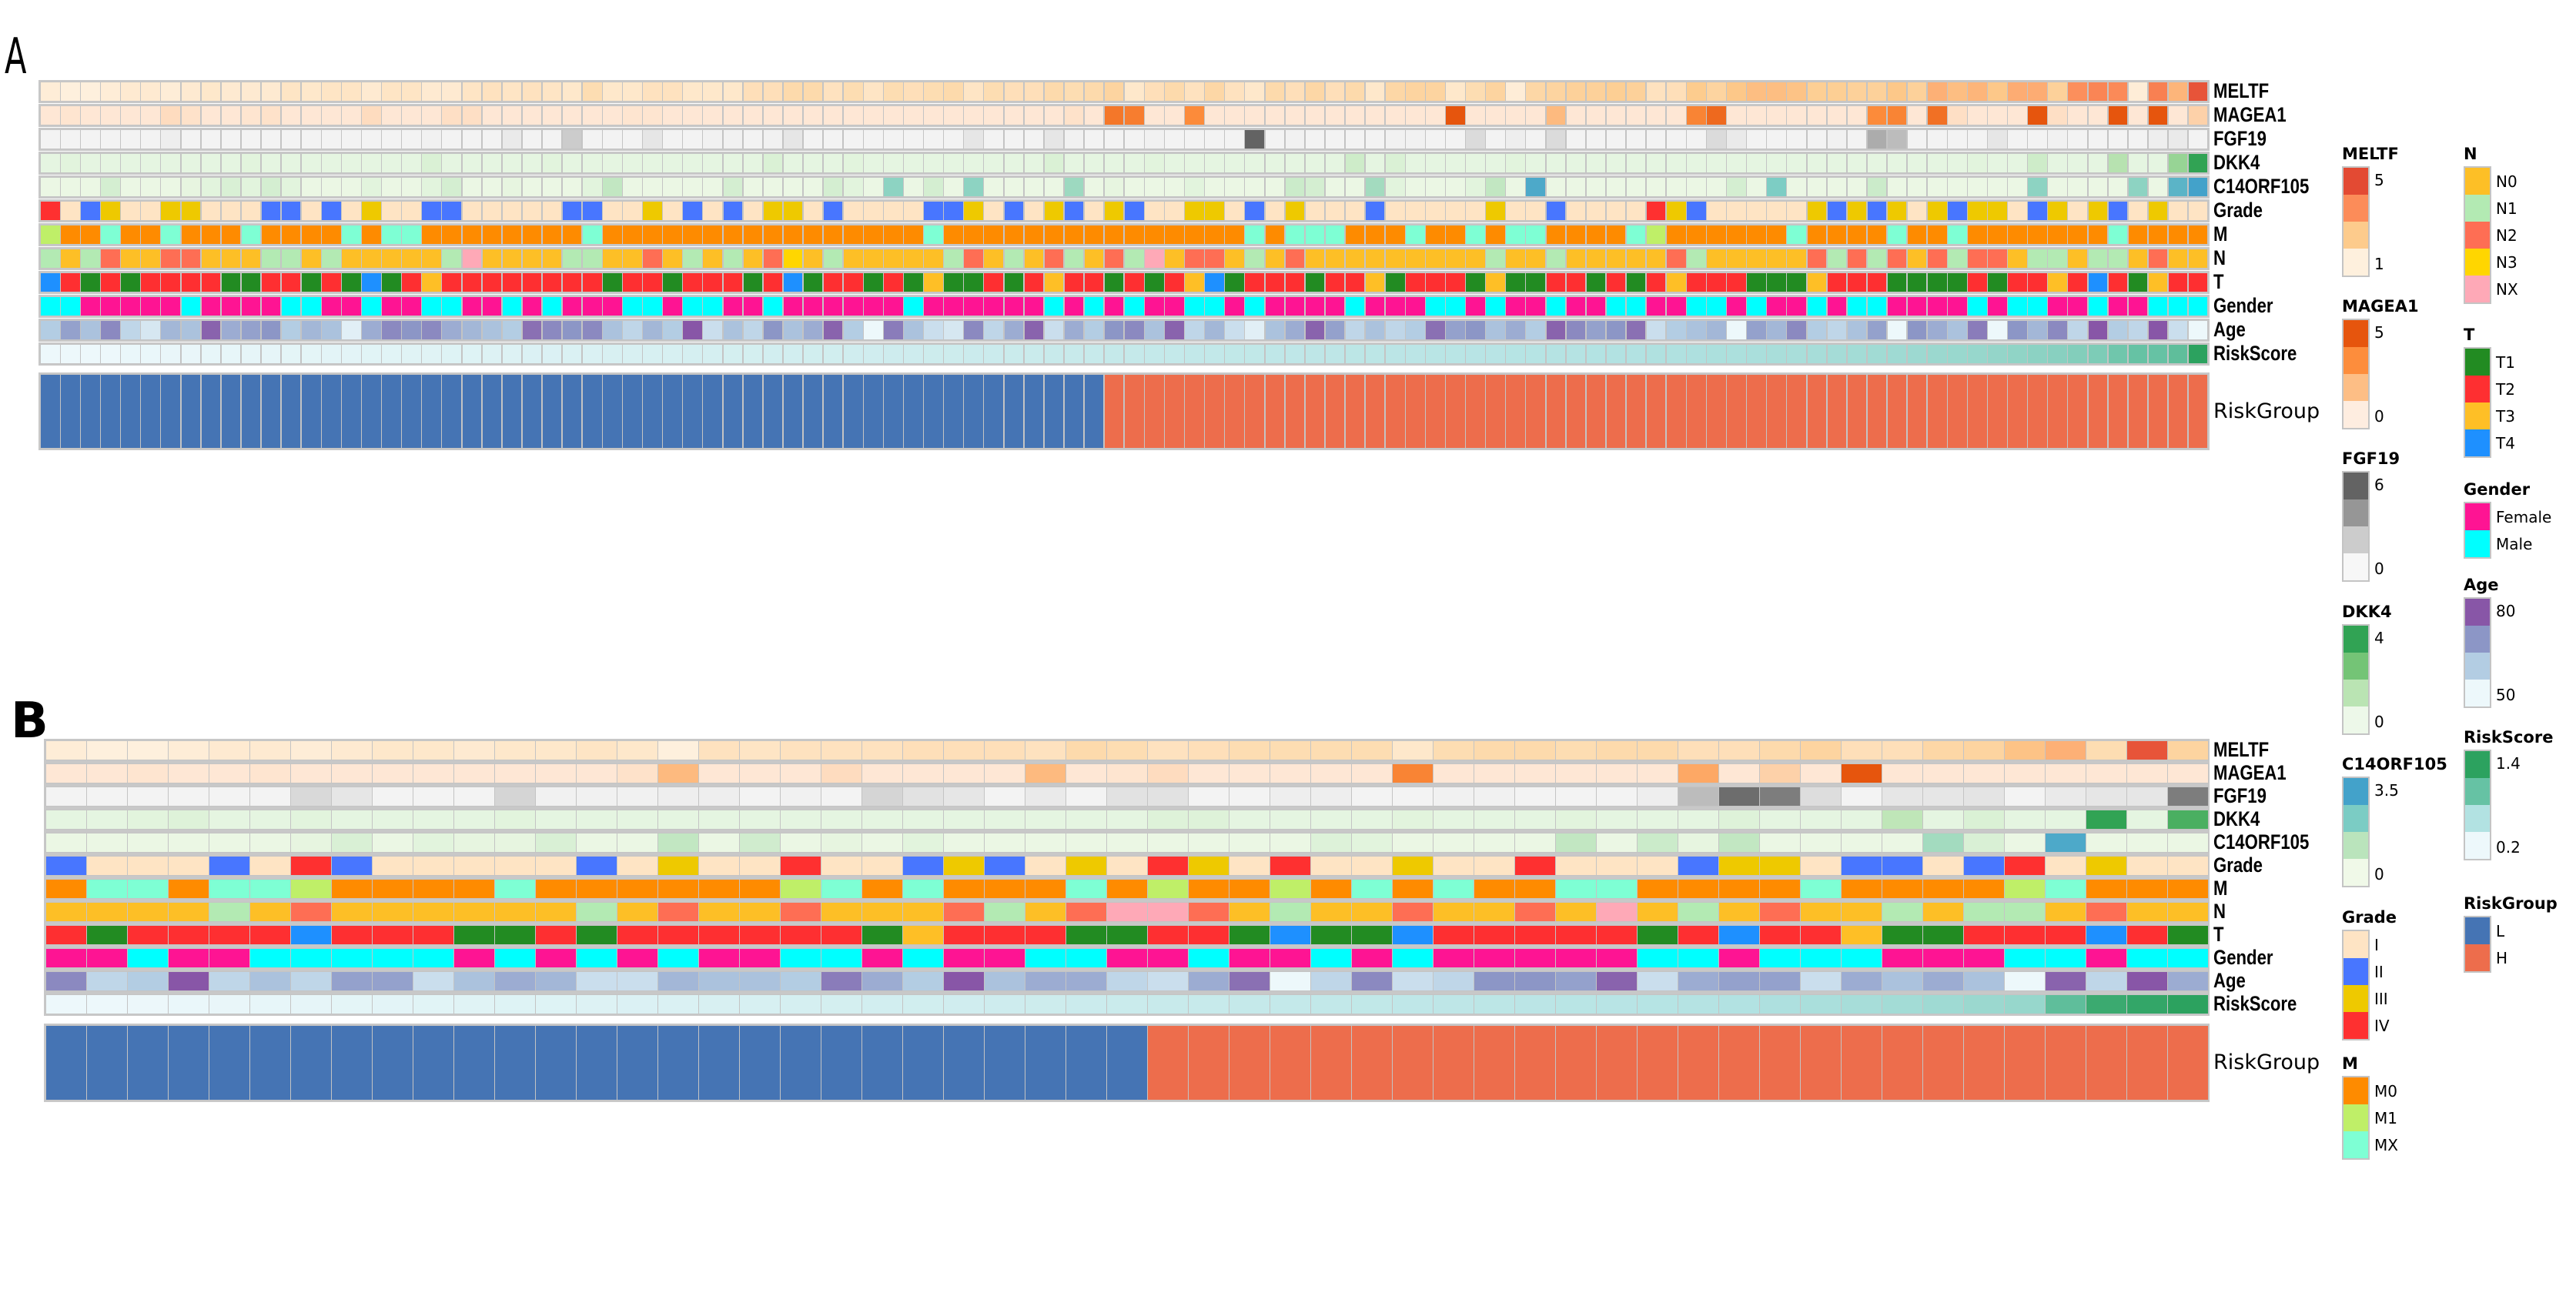  I want to click on legend-label-n1: N1, so click(2506, 209).